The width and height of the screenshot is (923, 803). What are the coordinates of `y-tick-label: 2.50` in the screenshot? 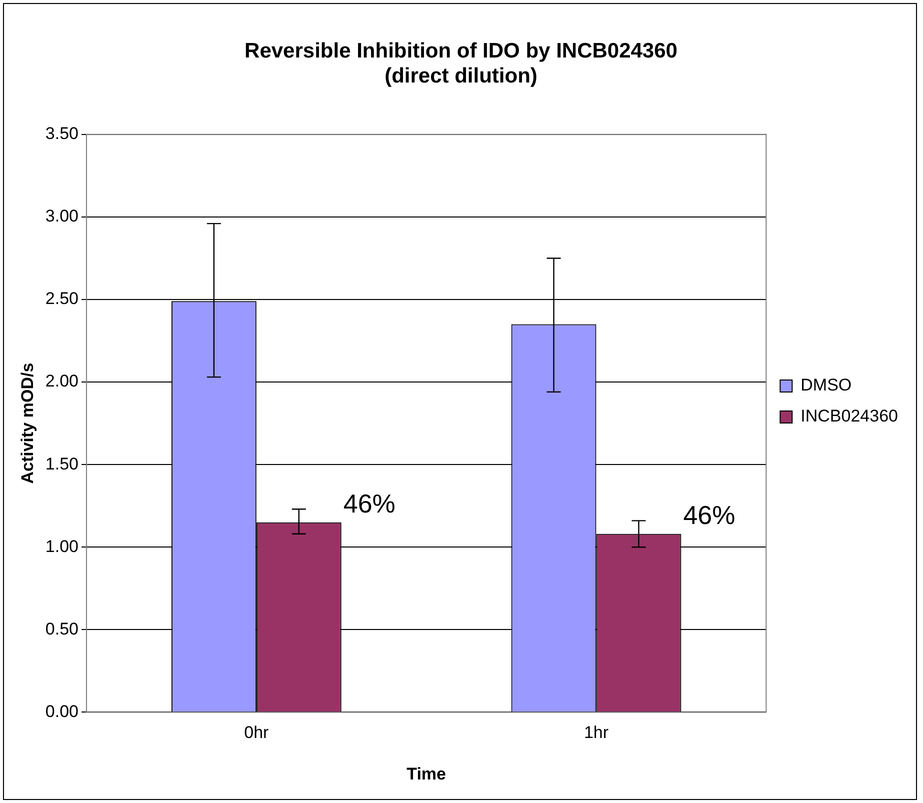 It's located at (61, 298).